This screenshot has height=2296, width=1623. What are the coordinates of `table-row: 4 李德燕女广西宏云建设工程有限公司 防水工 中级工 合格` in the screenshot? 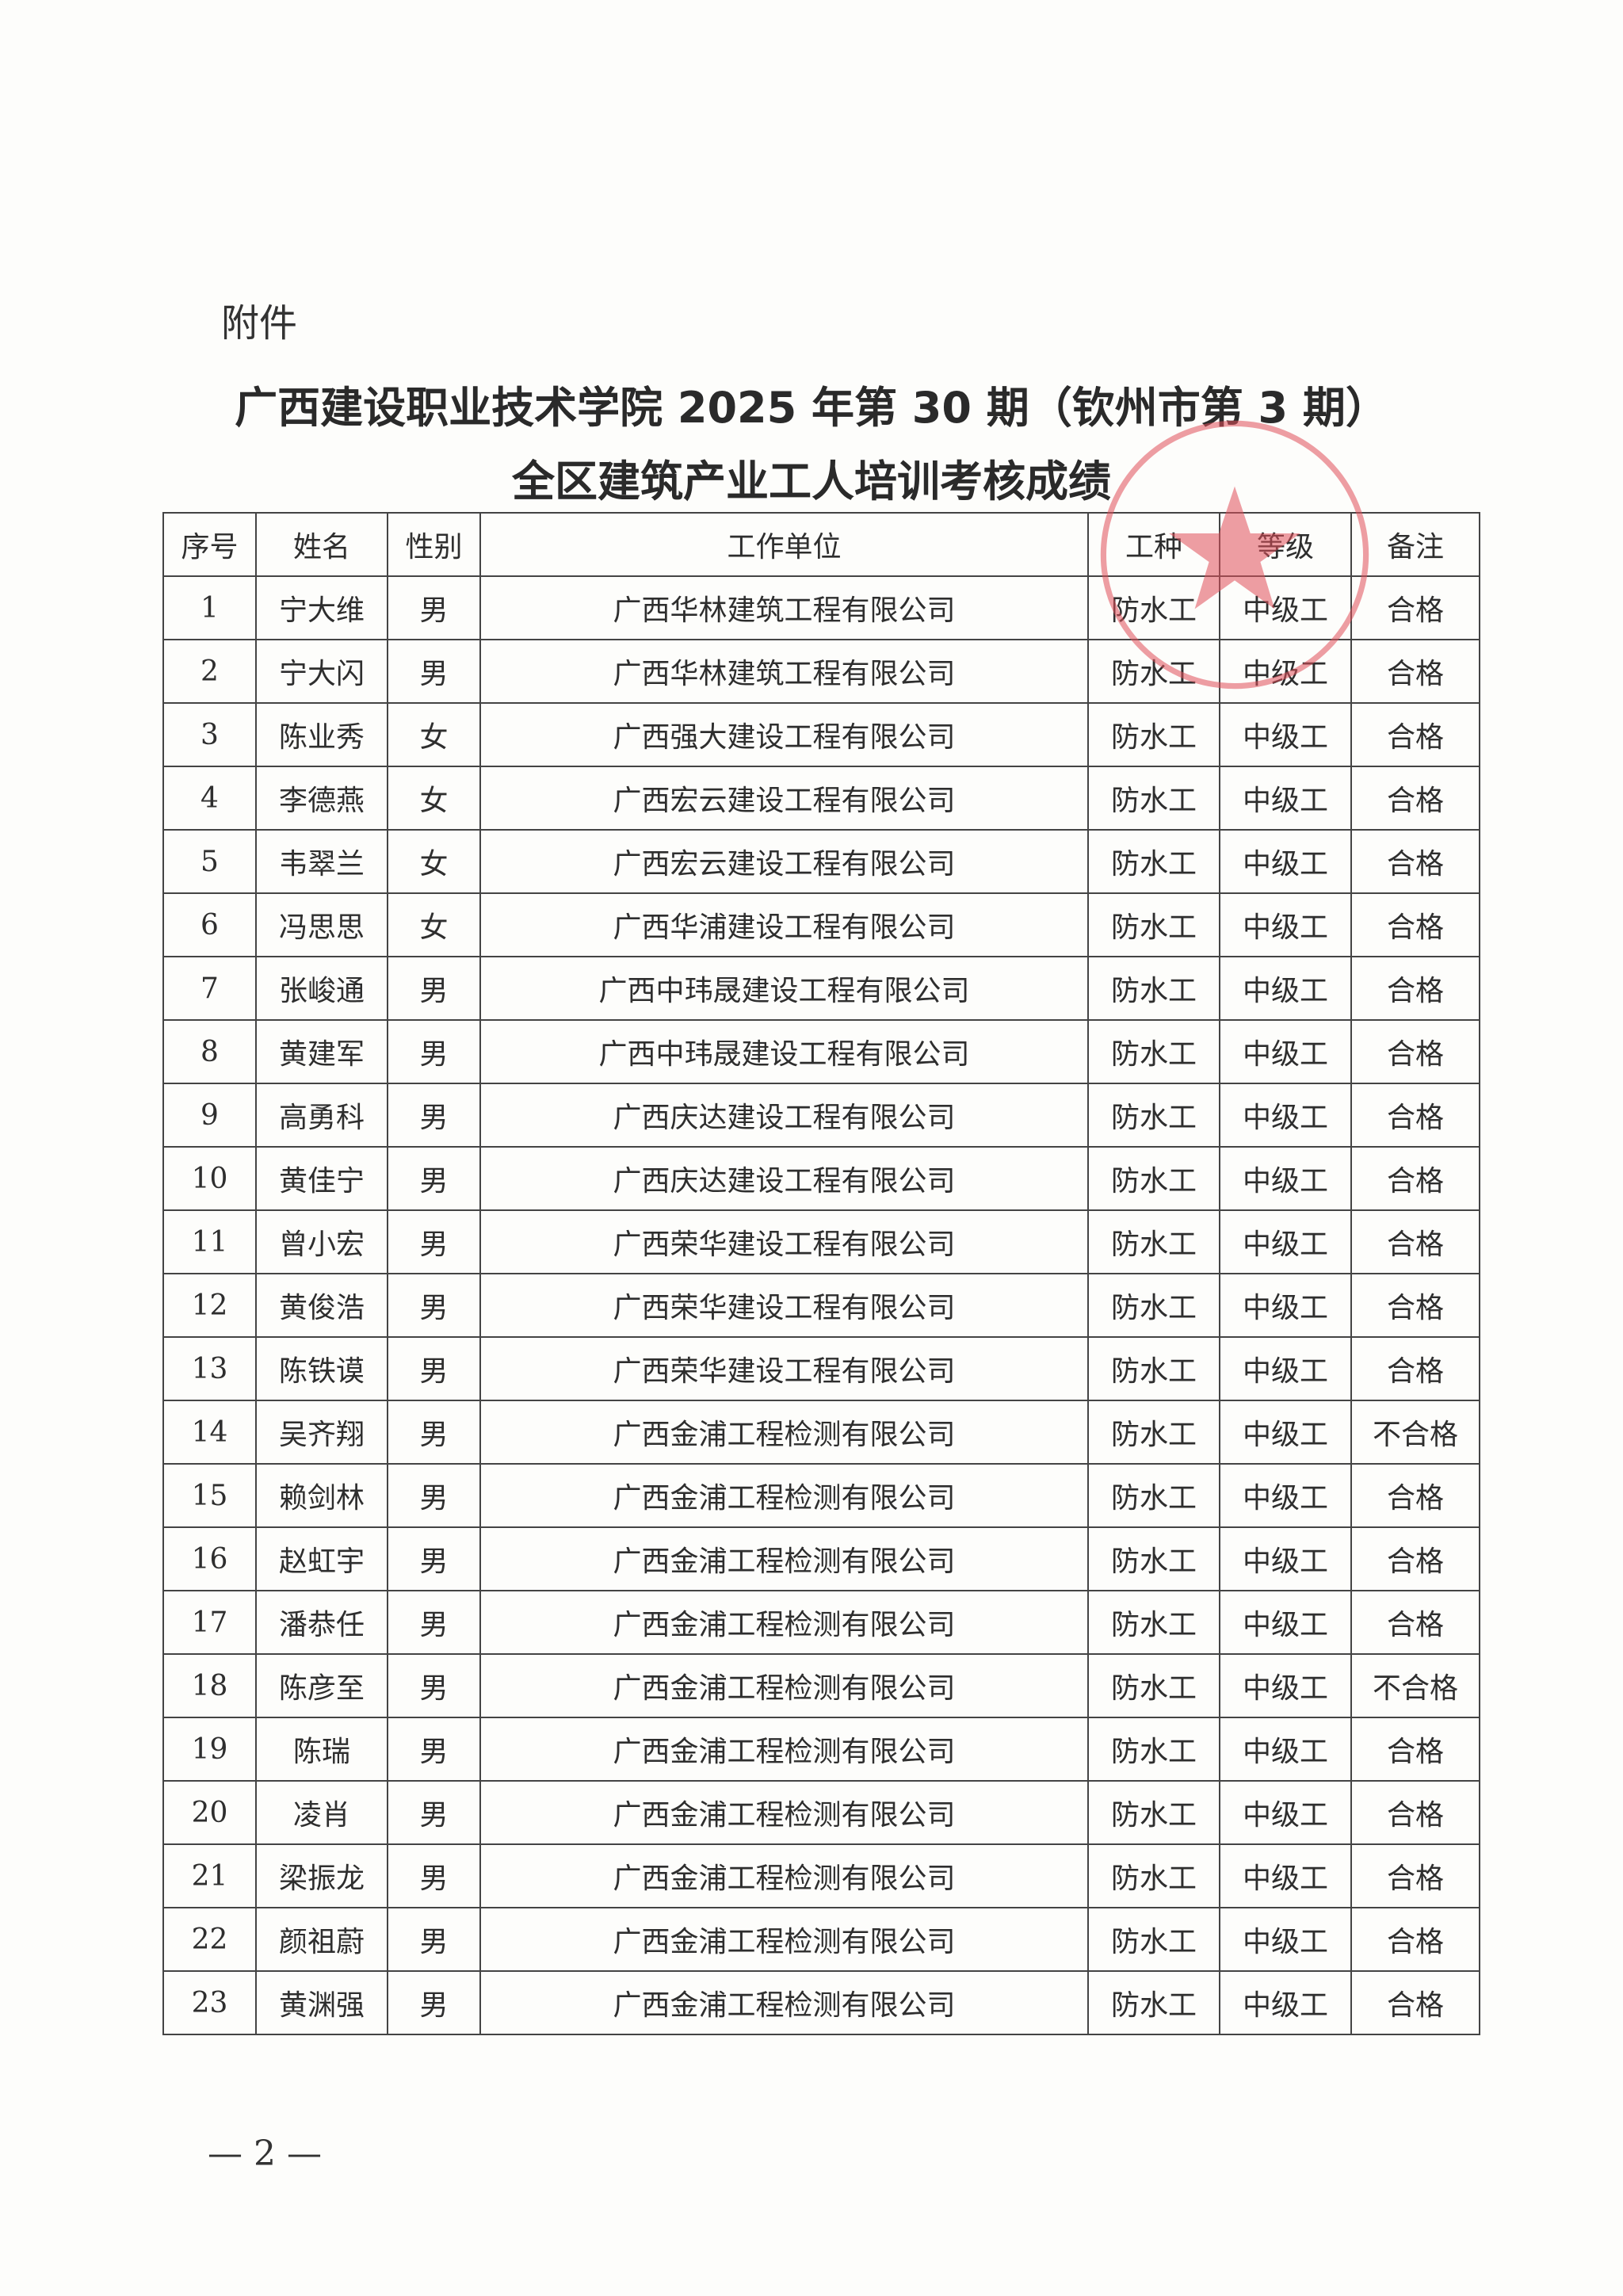 It's located at (821, 798).